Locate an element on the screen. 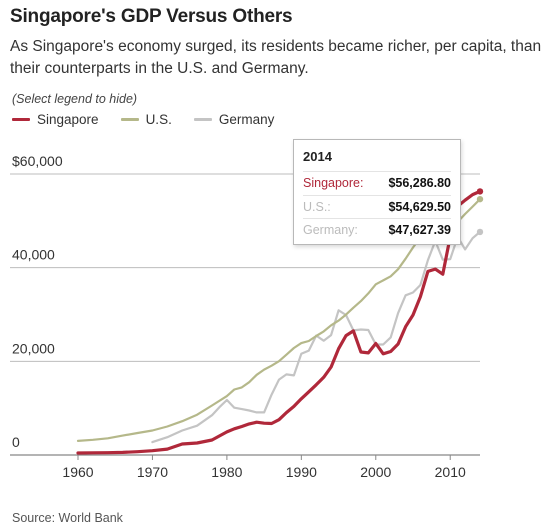 The image size is (557, 532). x-tick-label: 1990 is located at coordinates (301, 472).